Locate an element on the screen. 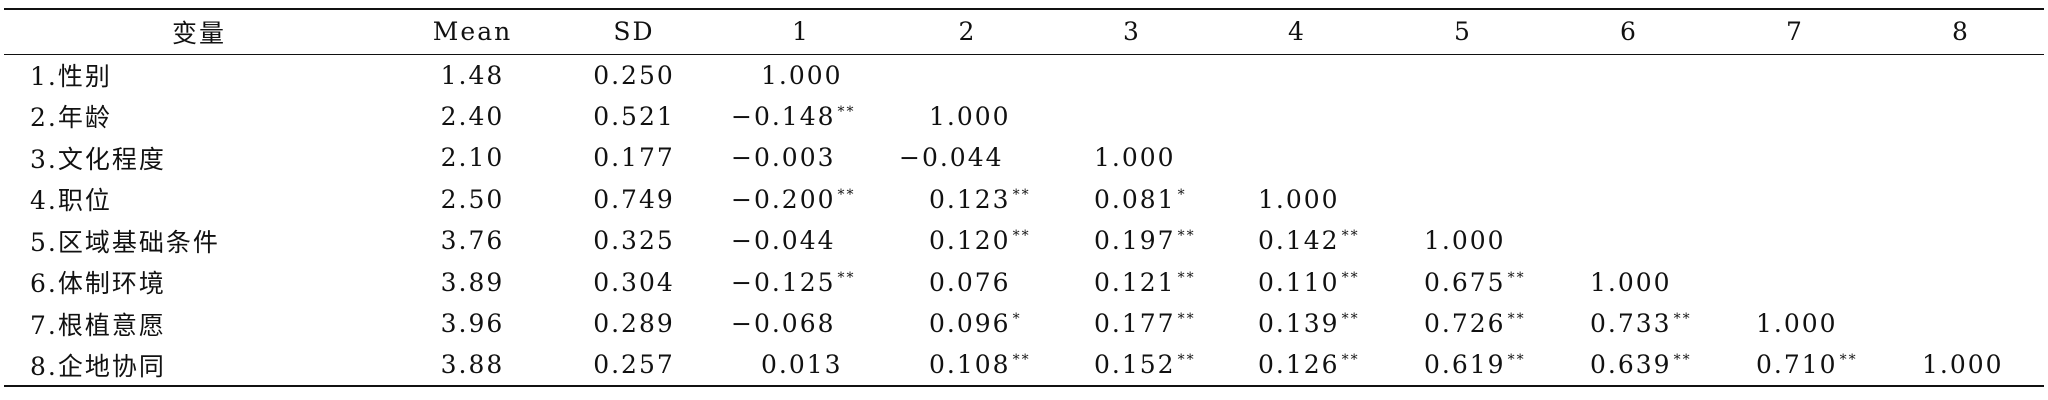 The height and width of the screenshot is (400, 2048). header-cell: SD is located at coordinates (634, 32).